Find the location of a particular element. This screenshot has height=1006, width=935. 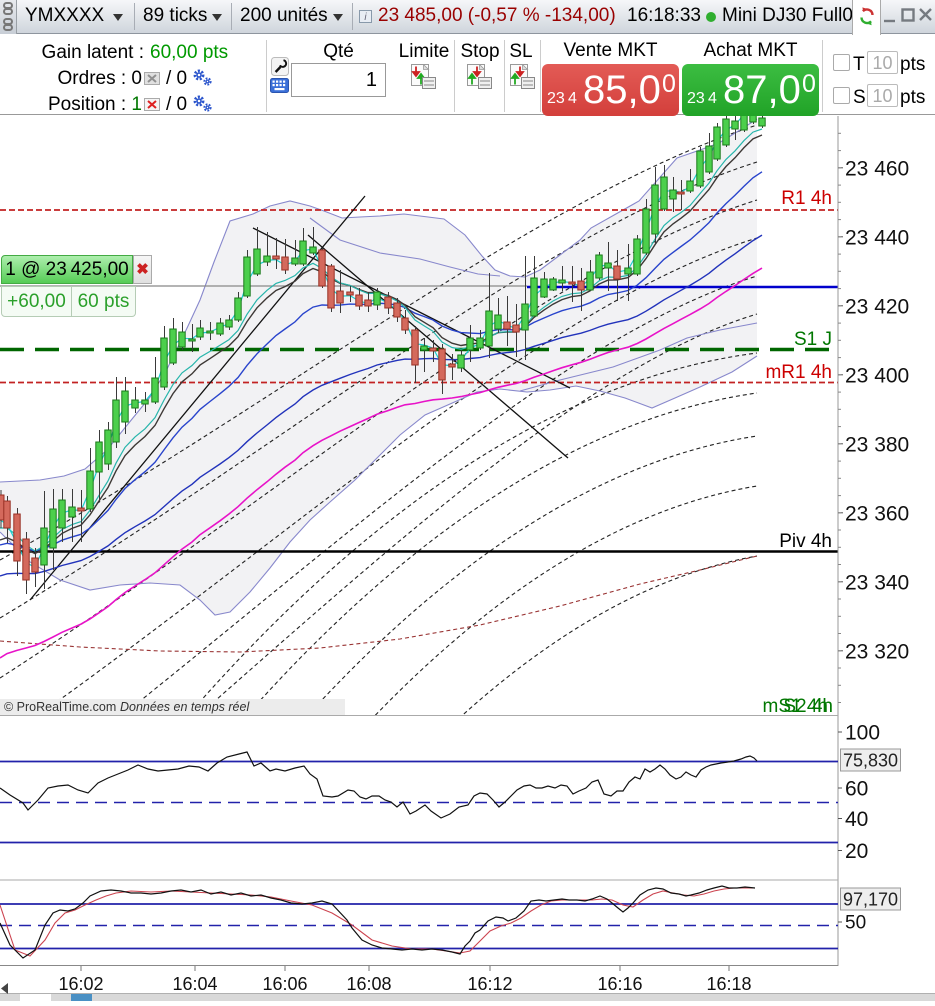

svg-text: 23 400 is located at coordinates (877, 375).